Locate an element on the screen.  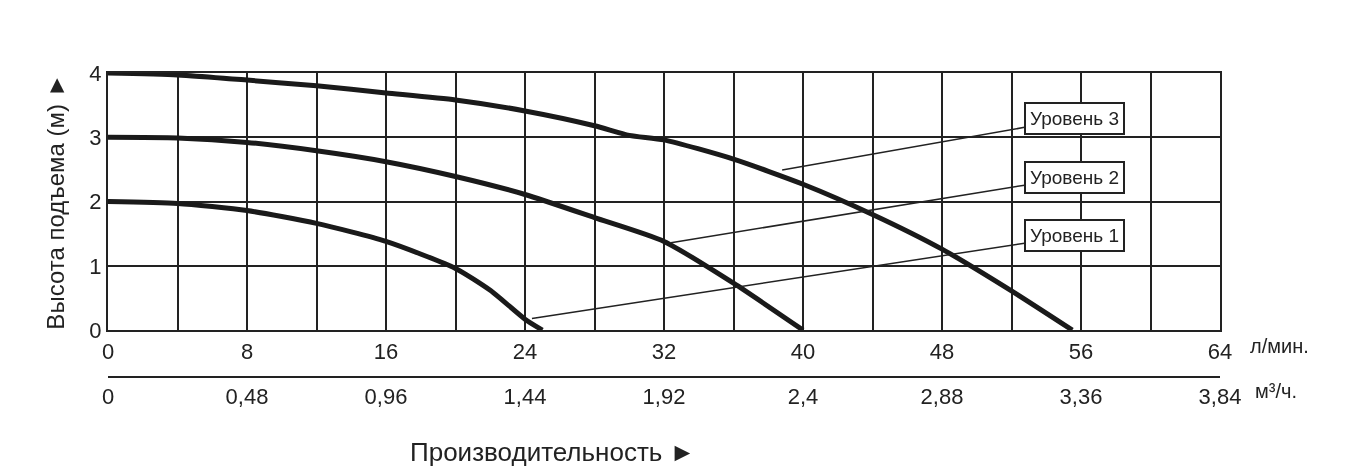
y-tick-label: 4 is located at coordinates (95, 73).